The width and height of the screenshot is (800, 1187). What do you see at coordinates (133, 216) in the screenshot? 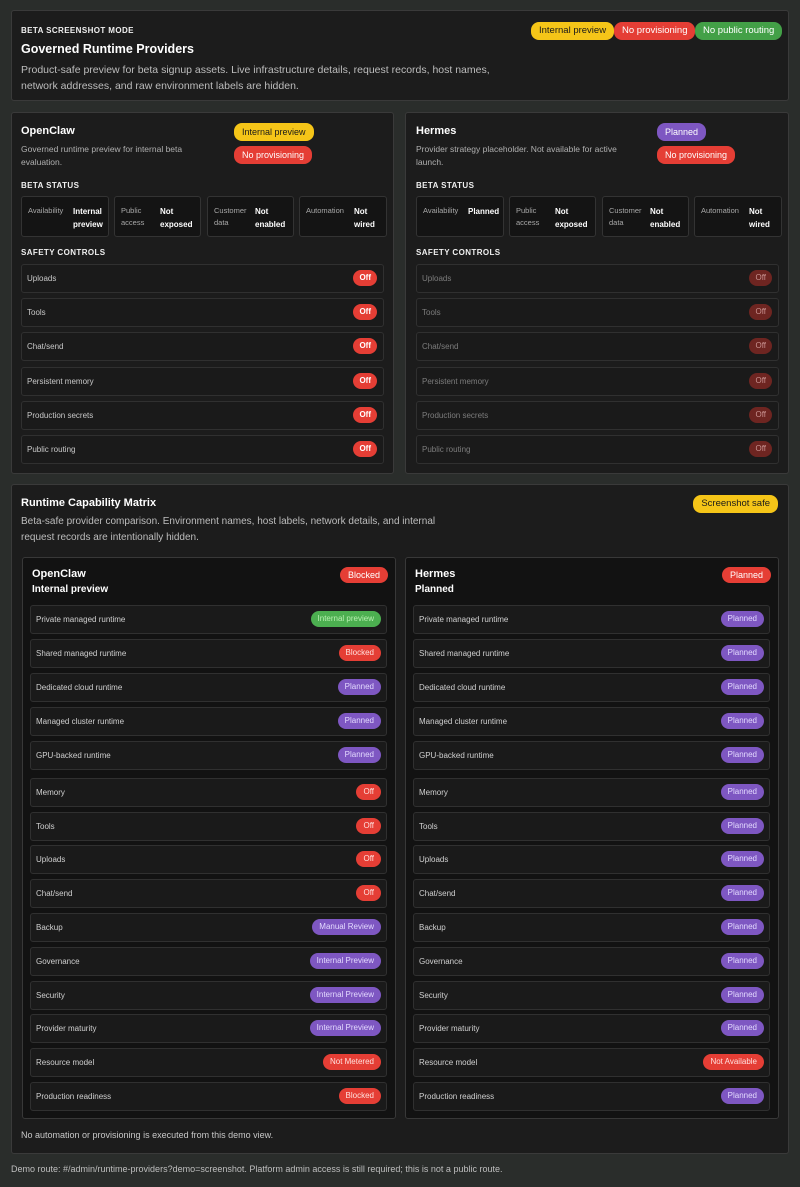
I see `status-label: Public access` at bounding box center [133, 216].